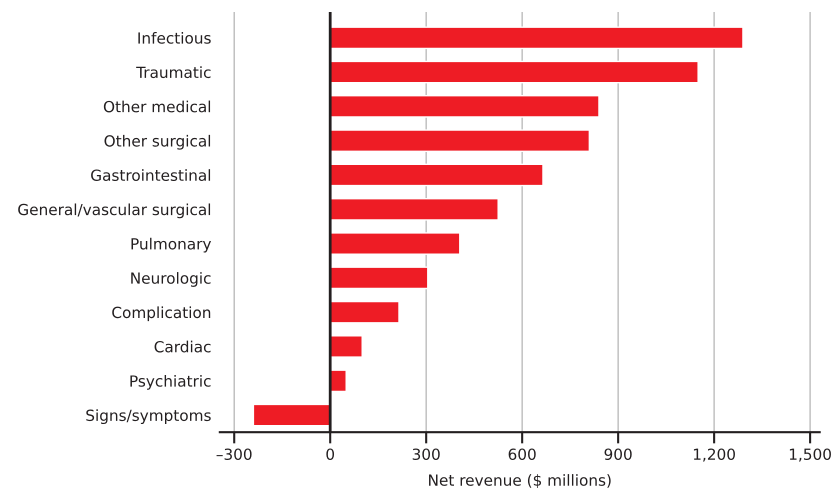  I want to click on y-tick-label: Complication, so click(161, 314).